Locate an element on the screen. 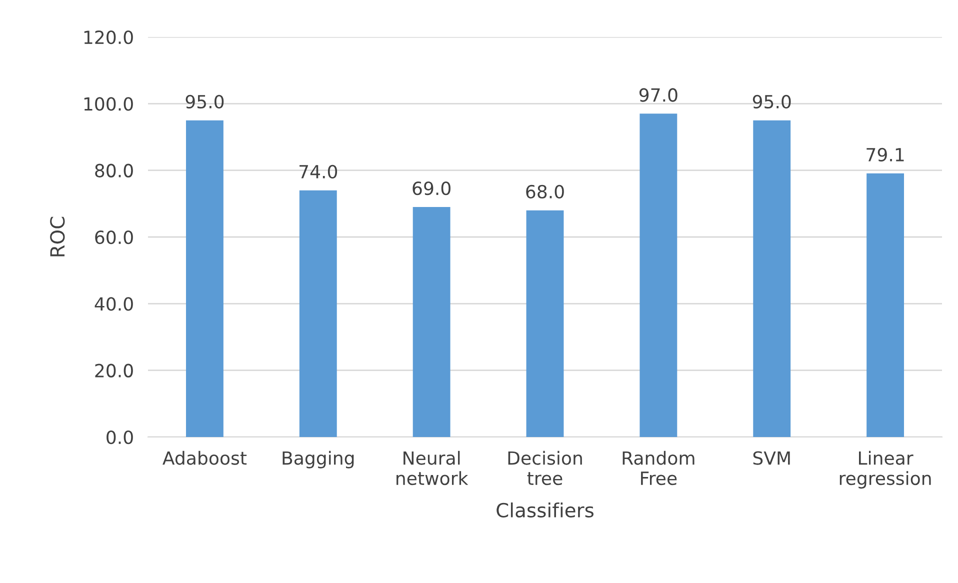 The height and width of the screenshot is (583, 958). y-tick-label: 40.0 is located at coordinates (113, 304).